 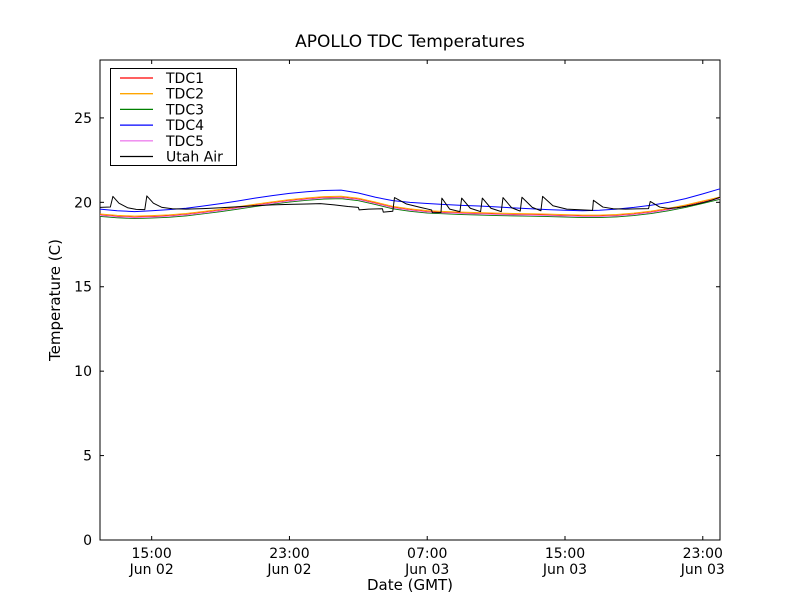 I want to click on y-axis-label: Temperature (C), so click(x=55, y=300).